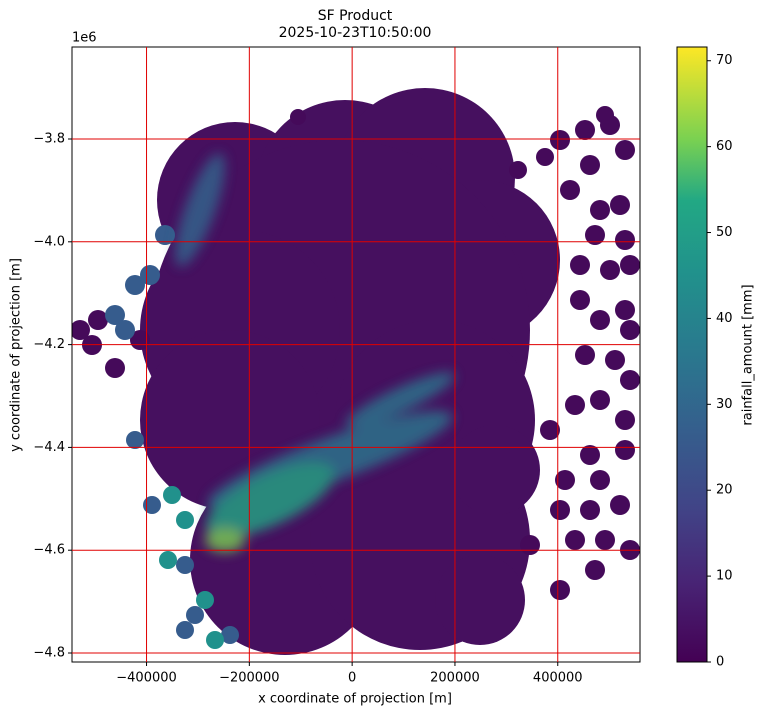 The image size is (764, 717). What do you see at coordinates (146, 678) in the screenshot?
I see `x-tick-label: −400000` at bounding box center [146, 678].